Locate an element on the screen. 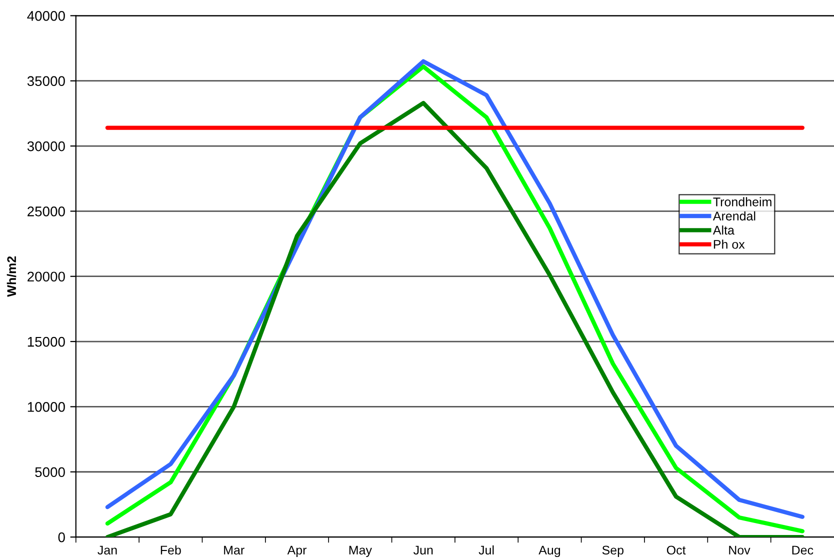 The height and width of the screenshot is (560, 834). x-tick-label: Mar is located at coordinates (234, 550).